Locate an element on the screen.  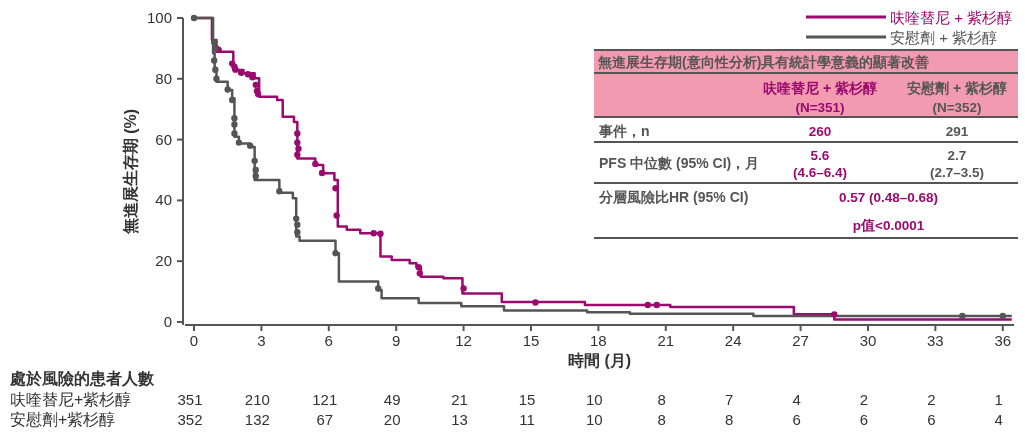
text: 49 is located at coordinates (392, 399).